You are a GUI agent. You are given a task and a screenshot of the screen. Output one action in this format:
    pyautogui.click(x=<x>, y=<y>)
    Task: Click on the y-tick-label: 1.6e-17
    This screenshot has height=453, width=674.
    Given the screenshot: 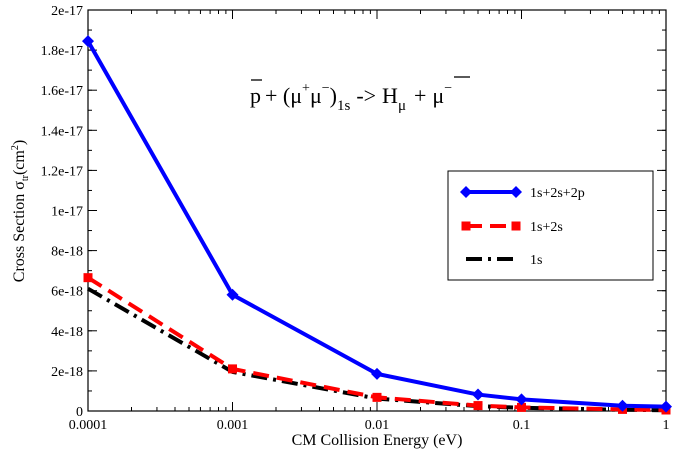 What is the action you would take?
    pyautogui.click(x=62, y=91)
    